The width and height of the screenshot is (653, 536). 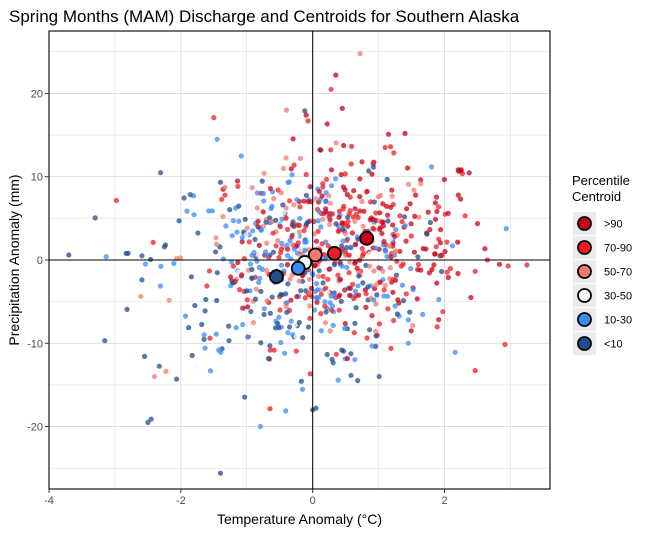 I want to click on y-axis-title: Precipitation Anomaly (mm), so click(x=14, y=259).